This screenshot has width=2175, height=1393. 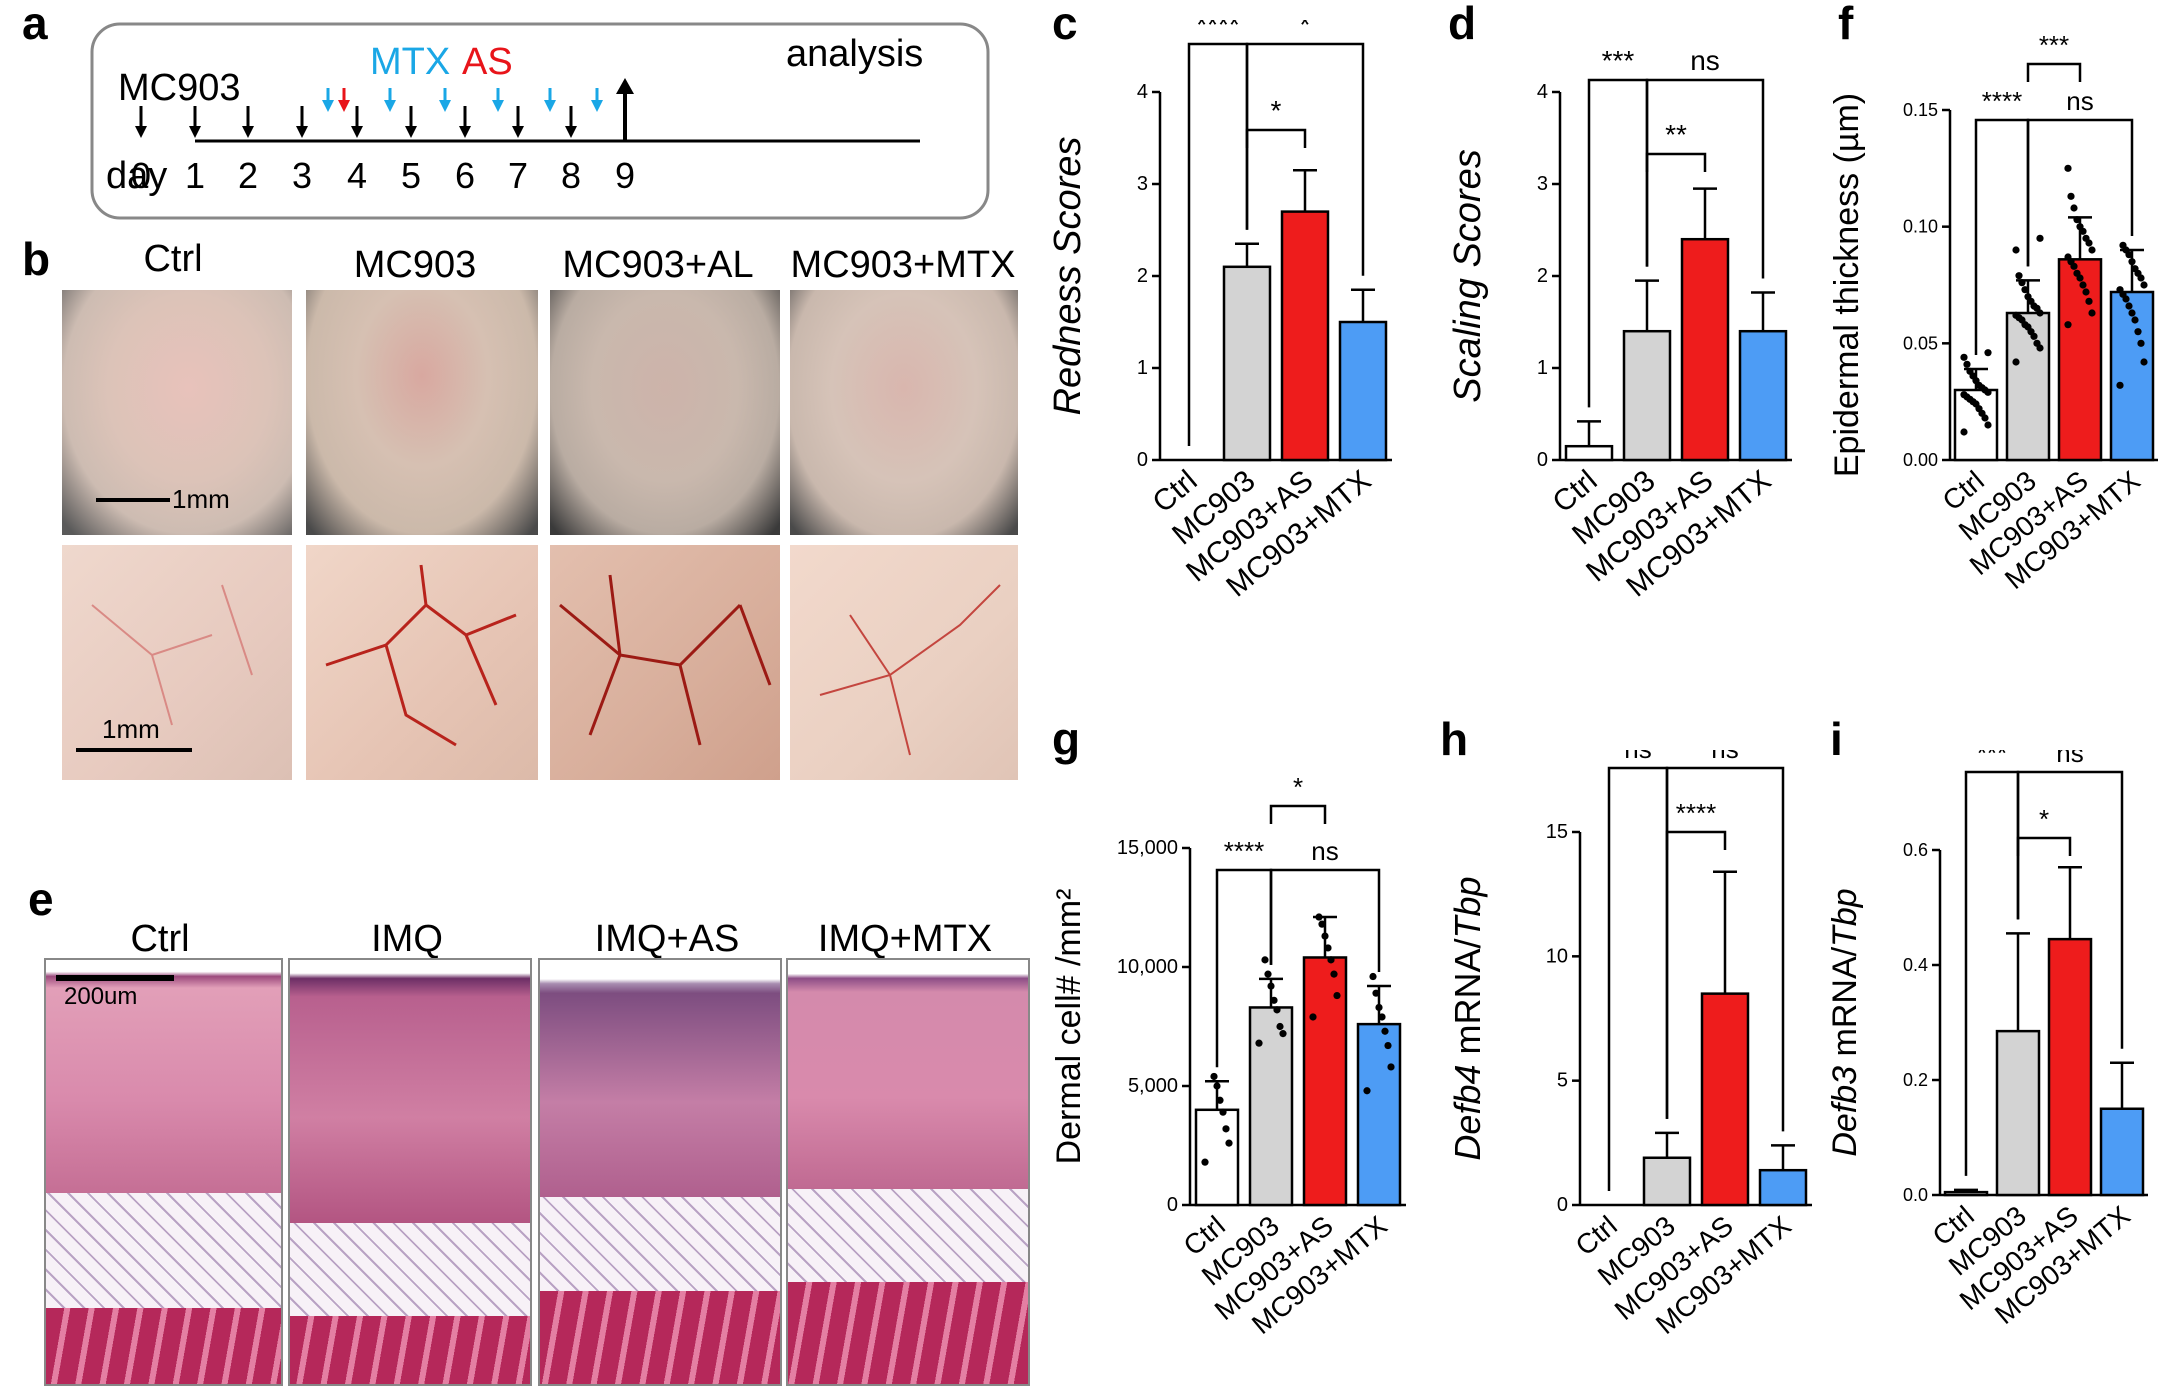 What do you see at coordinates (1847, 285) in the screenshot?
I see `y-axis-label: Epidermal thickness (µm)` at bounding box center [1847, 285].